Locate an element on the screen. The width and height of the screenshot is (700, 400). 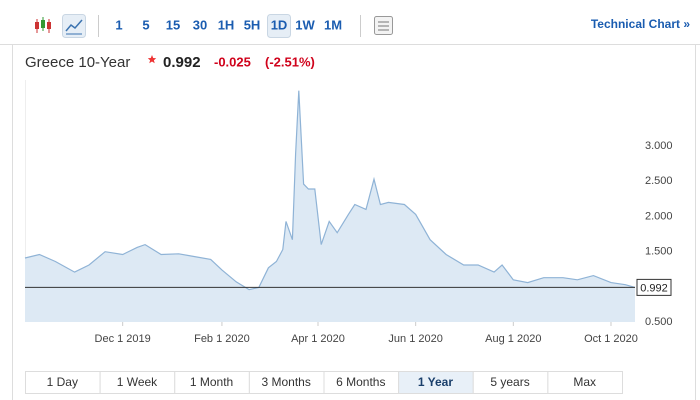
range-tab: 1 Week is located at coordinates (137, 382).